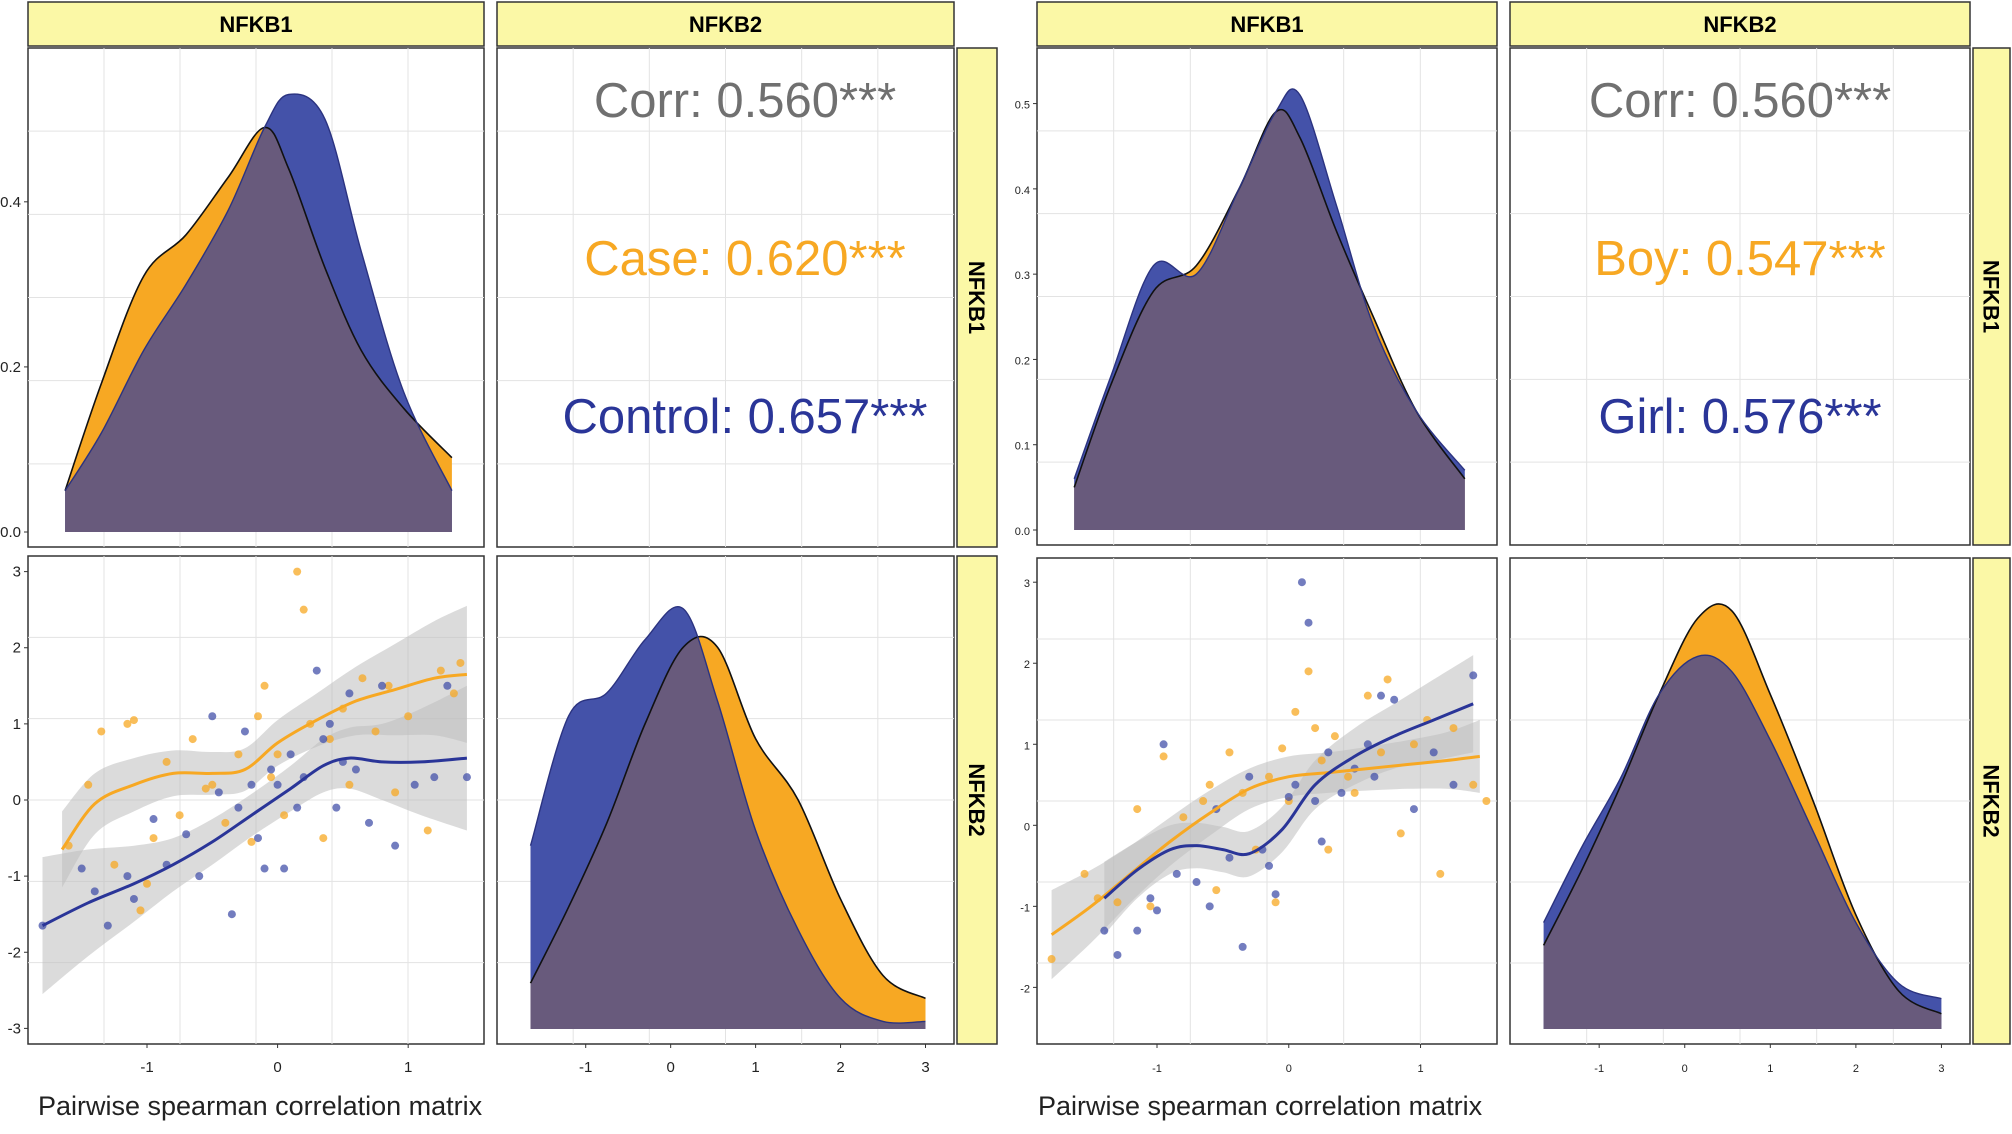 Image resolution: width=2012 pixels, height=1134 pixels. What do you see at coordinates (727, 817) in the screenshot?
I see `density-outline-case` at bounding box center [727, 817].